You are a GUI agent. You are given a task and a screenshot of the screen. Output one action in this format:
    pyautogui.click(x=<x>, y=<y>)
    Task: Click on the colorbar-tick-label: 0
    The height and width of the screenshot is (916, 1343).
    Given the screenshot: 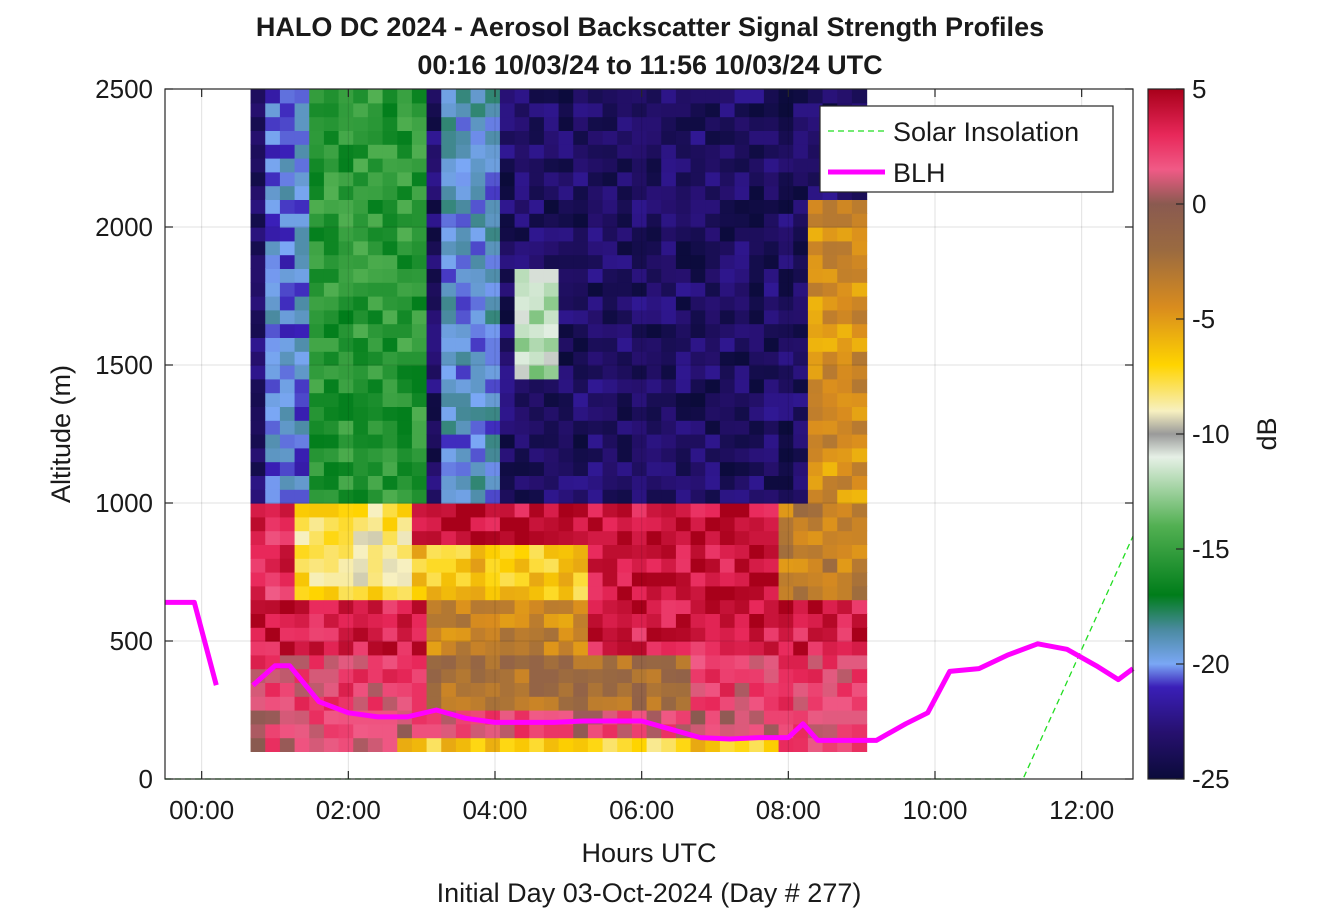 What is the action you would take?
    pyautogui.click(x=1199, y=204)
    